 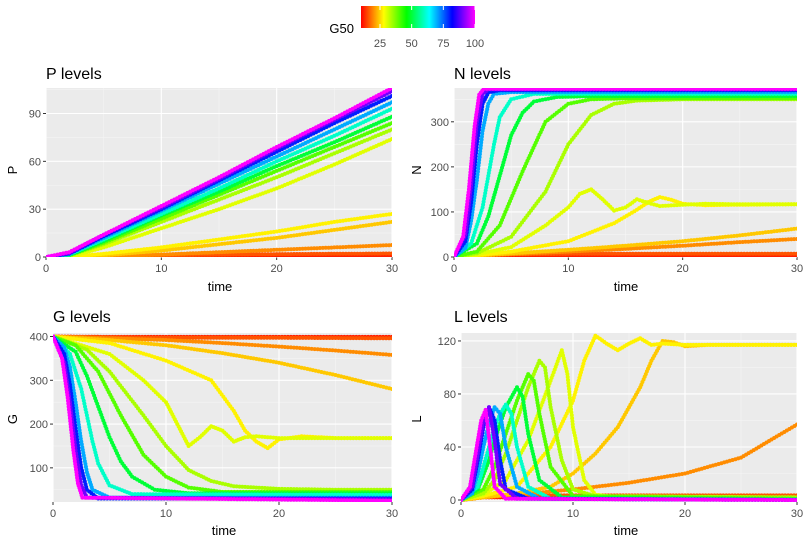 I want to click on legend: G50 25 50 75 100, so click(x=406, y=28).